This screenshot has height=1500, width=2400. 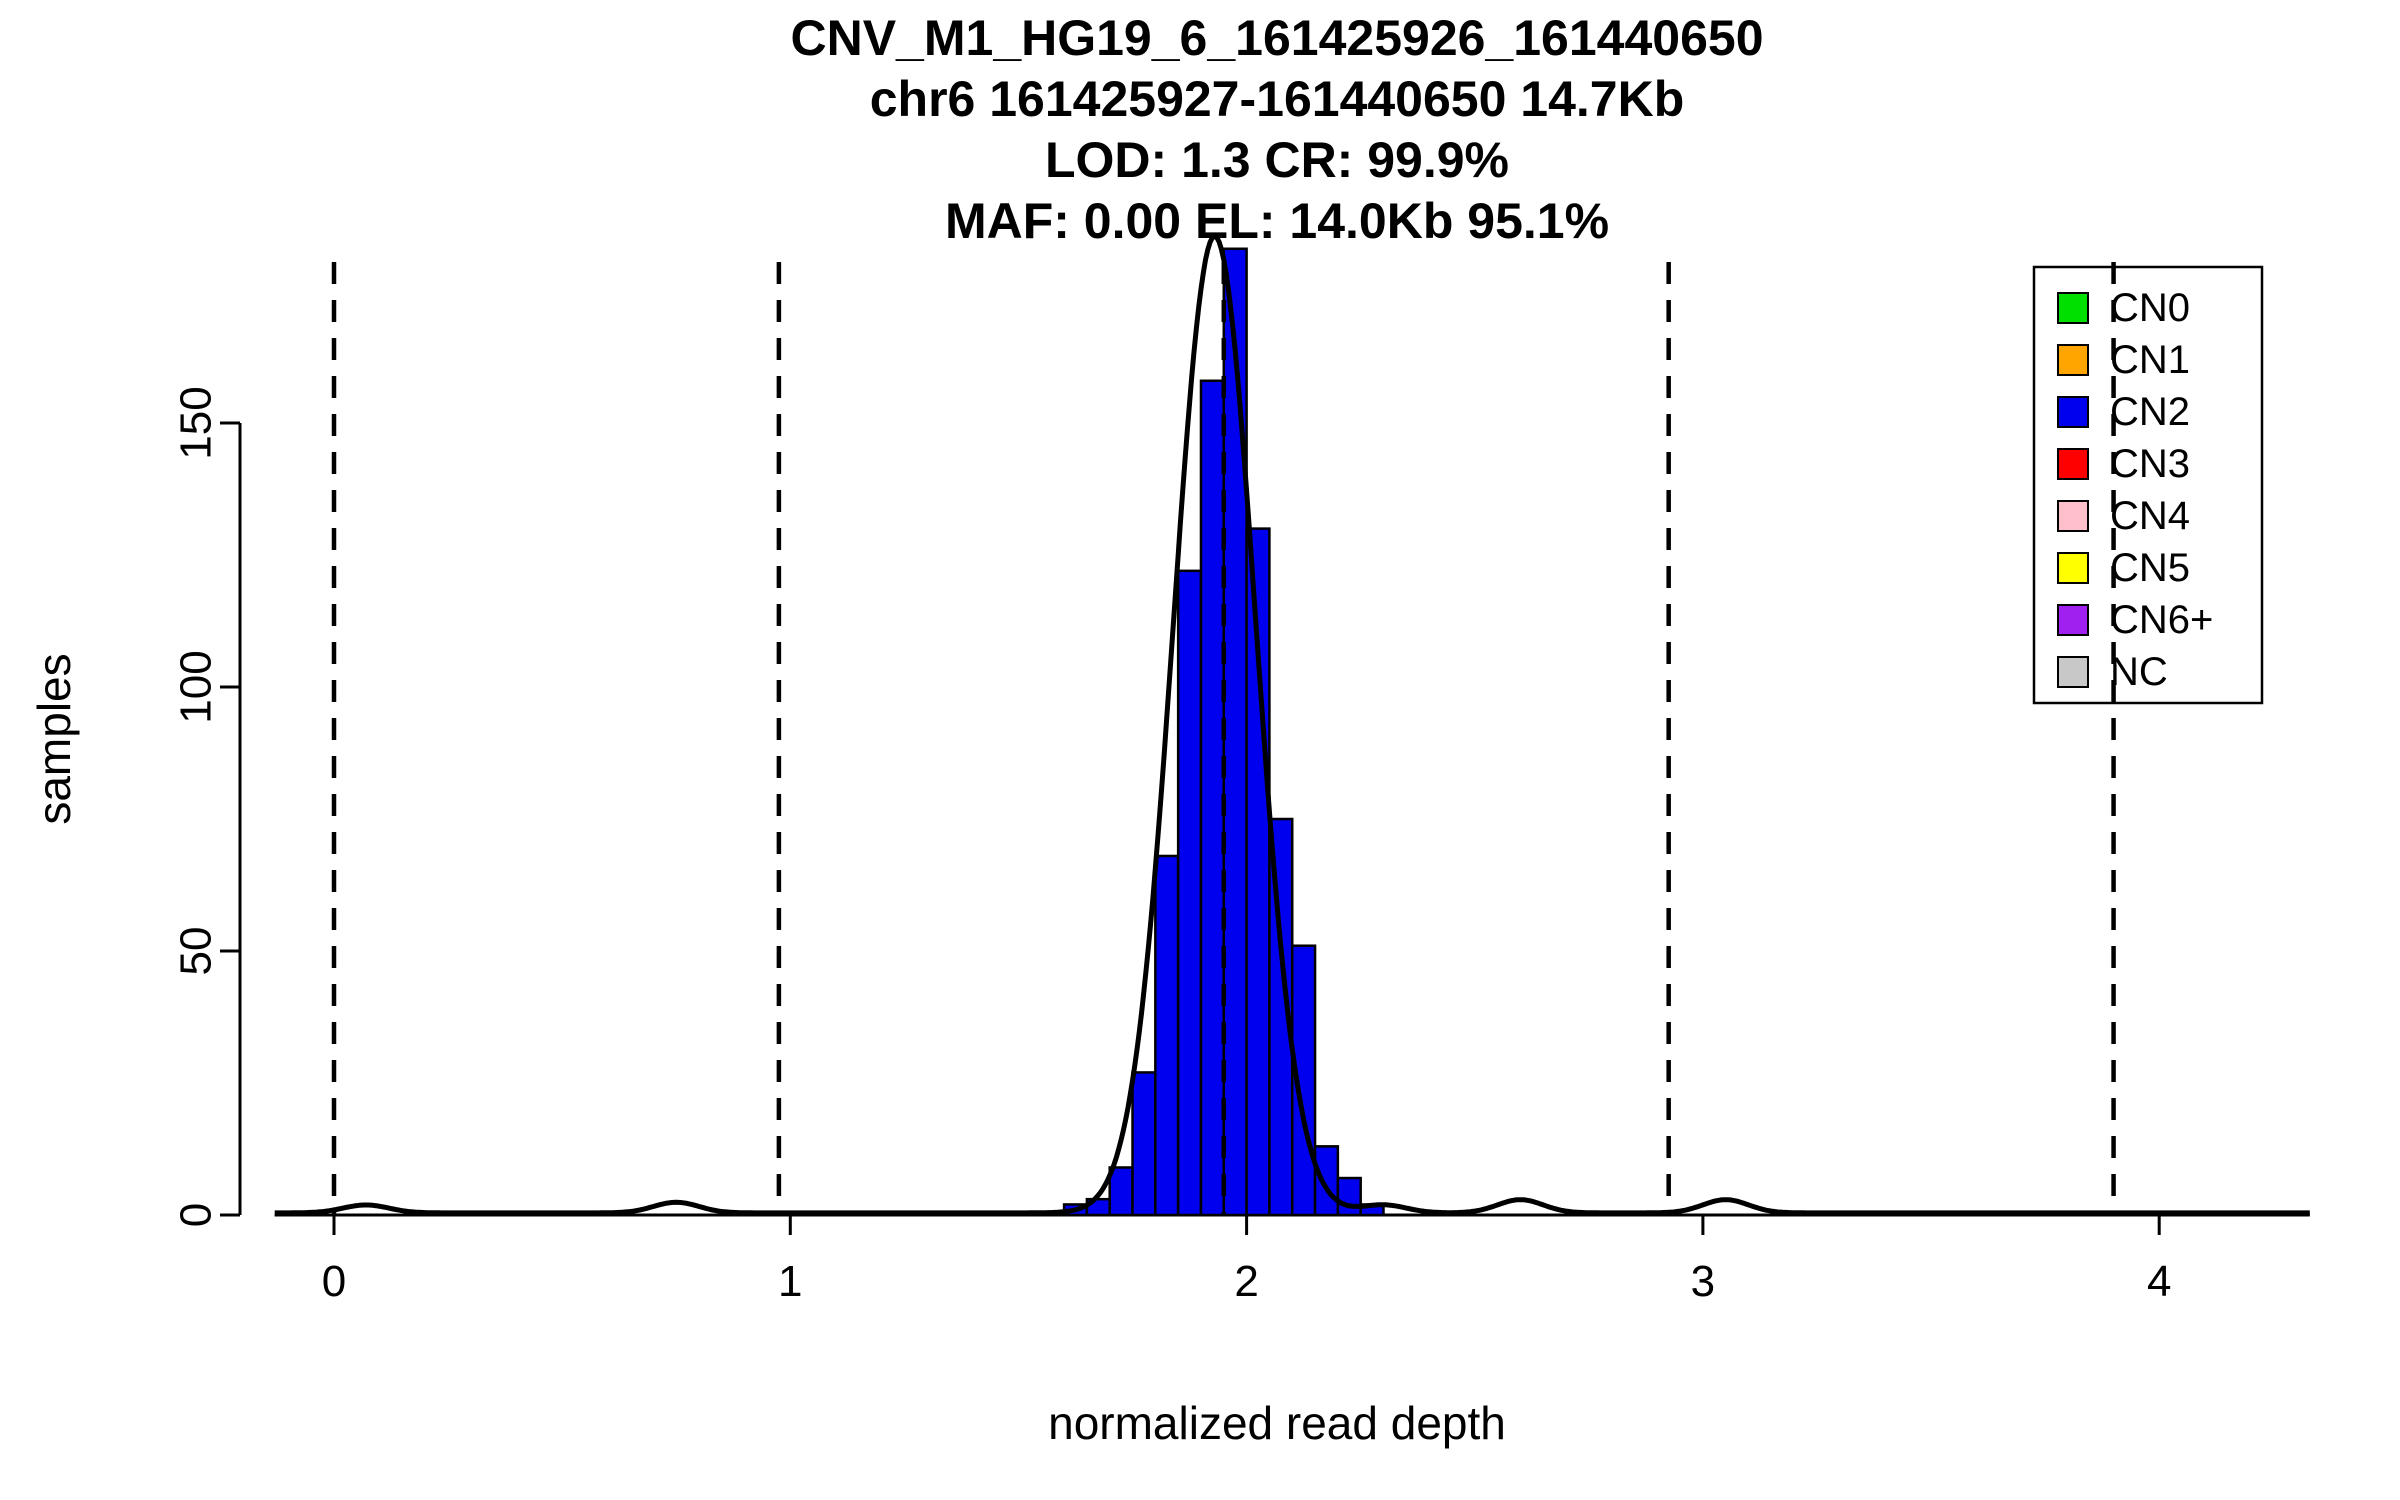 I want to click on legend-label-cn5: CN5, so click(x=2150, y=568).